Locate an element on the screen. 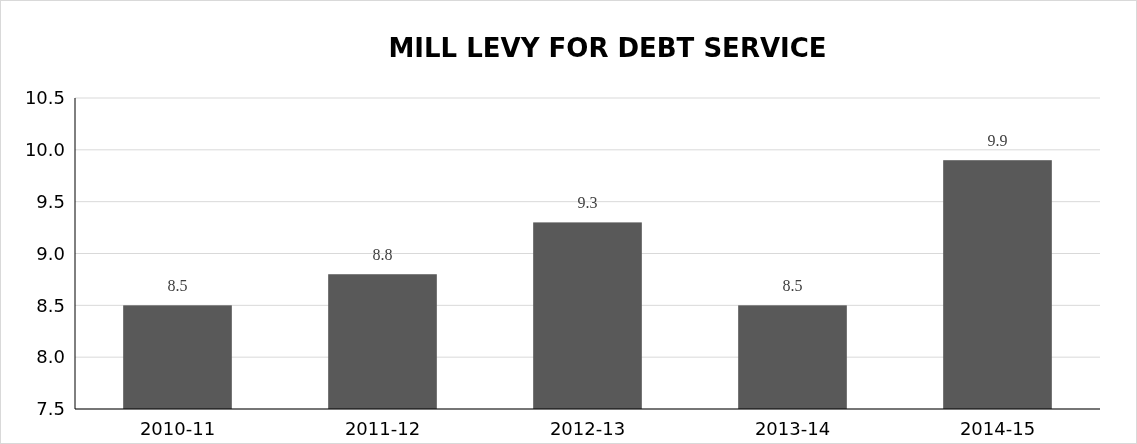  y-tick-label: 9.0 is located at coordinates (50, 253).